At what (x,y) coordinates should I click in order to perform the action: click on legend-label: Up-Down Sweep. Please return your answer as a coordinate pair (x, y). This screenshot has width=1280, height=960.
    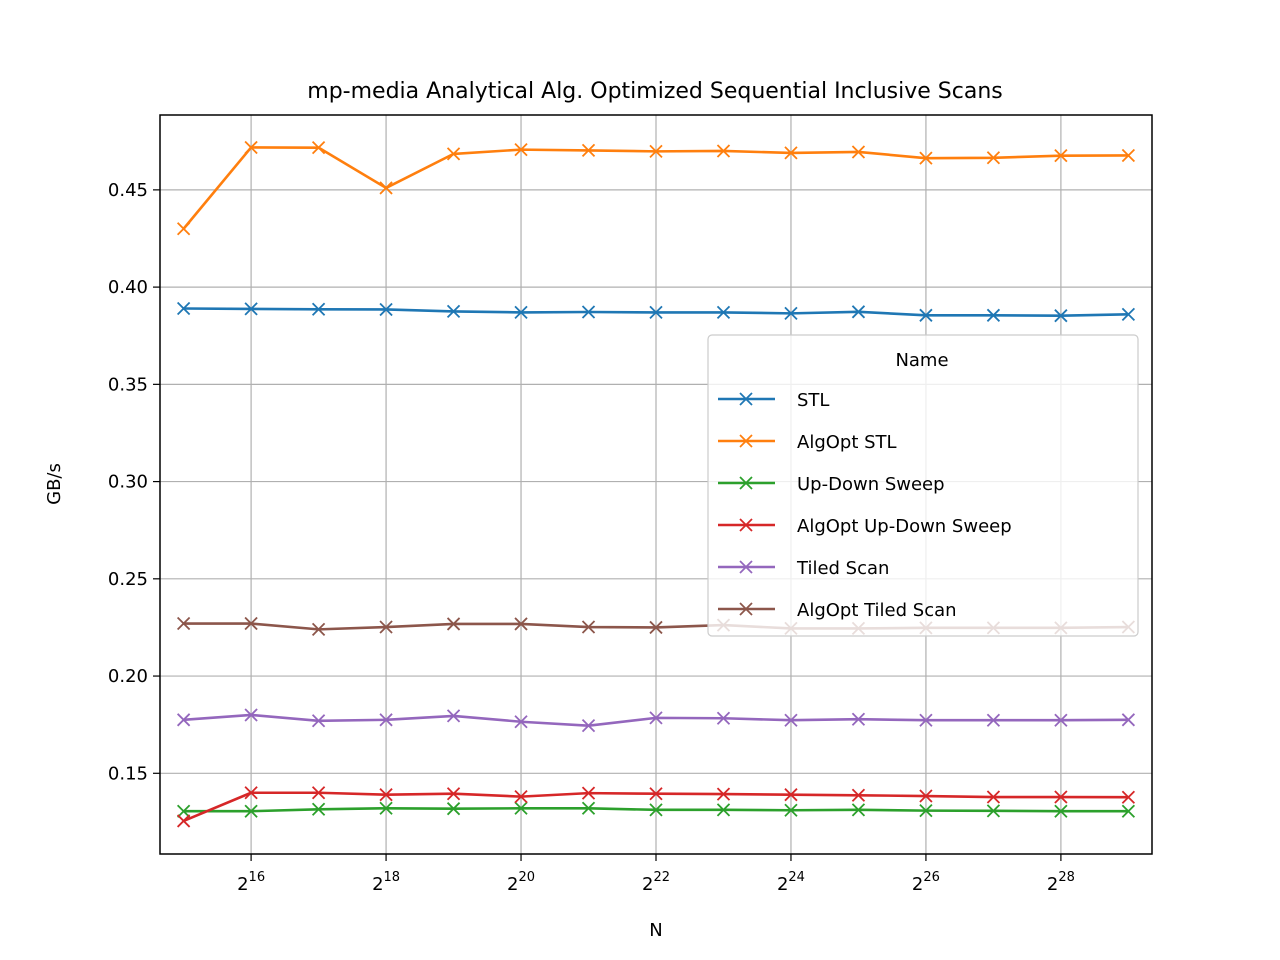
    Looking at the image, I should click on (871, 484).